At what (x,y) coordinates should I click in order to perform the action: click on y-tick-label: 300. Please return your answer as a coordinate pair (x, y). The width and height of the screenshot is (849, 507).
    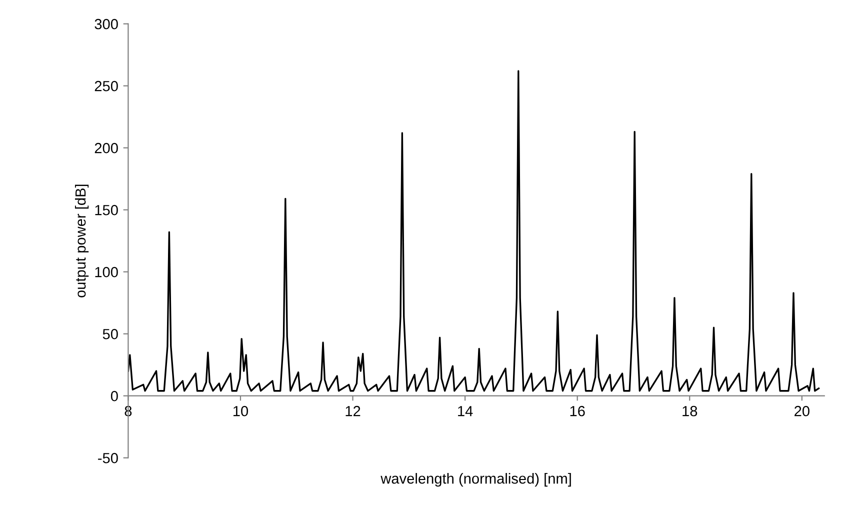
    Looking at the image, I should click on (106, 24).